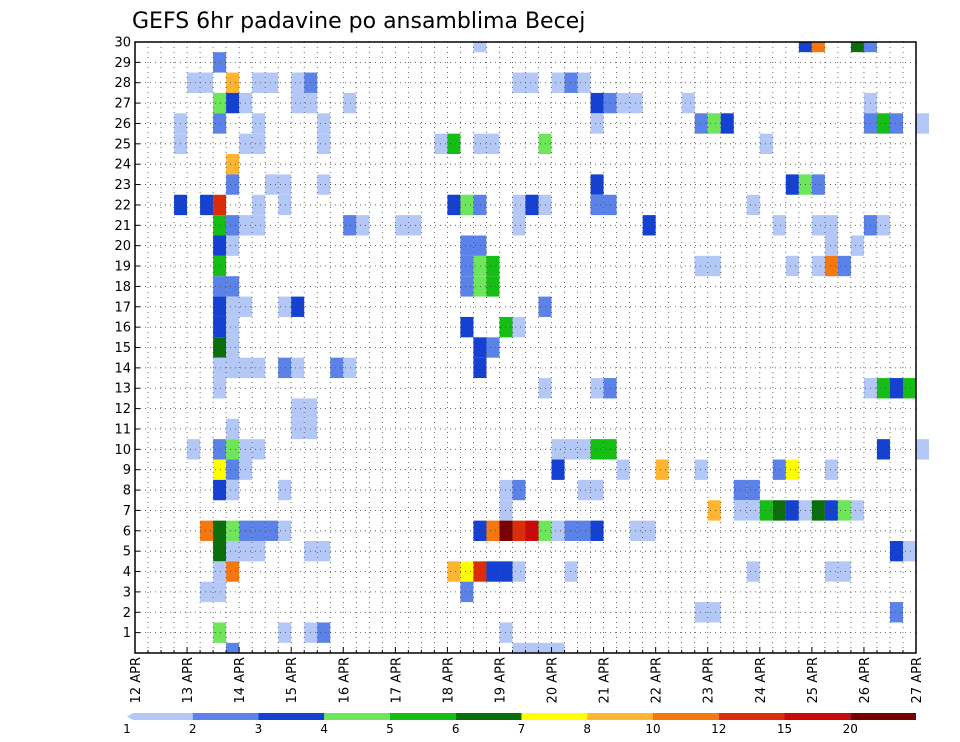  Describe the element at coordinates (127, 491) in the screenshot. I see `y-tick-label: 8` at that location.